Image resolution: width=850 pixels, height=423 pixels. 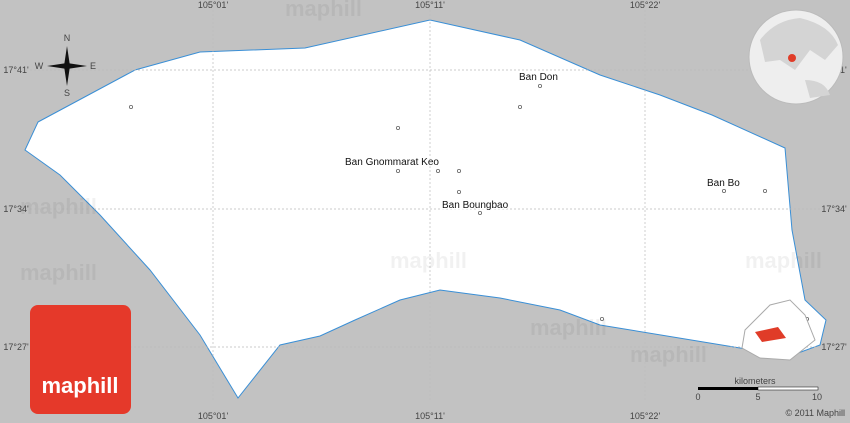 What do you see at coordinates (817, 397) in the screenshot?
I see `scale-tick: 10` at bounding box center [817, 397].